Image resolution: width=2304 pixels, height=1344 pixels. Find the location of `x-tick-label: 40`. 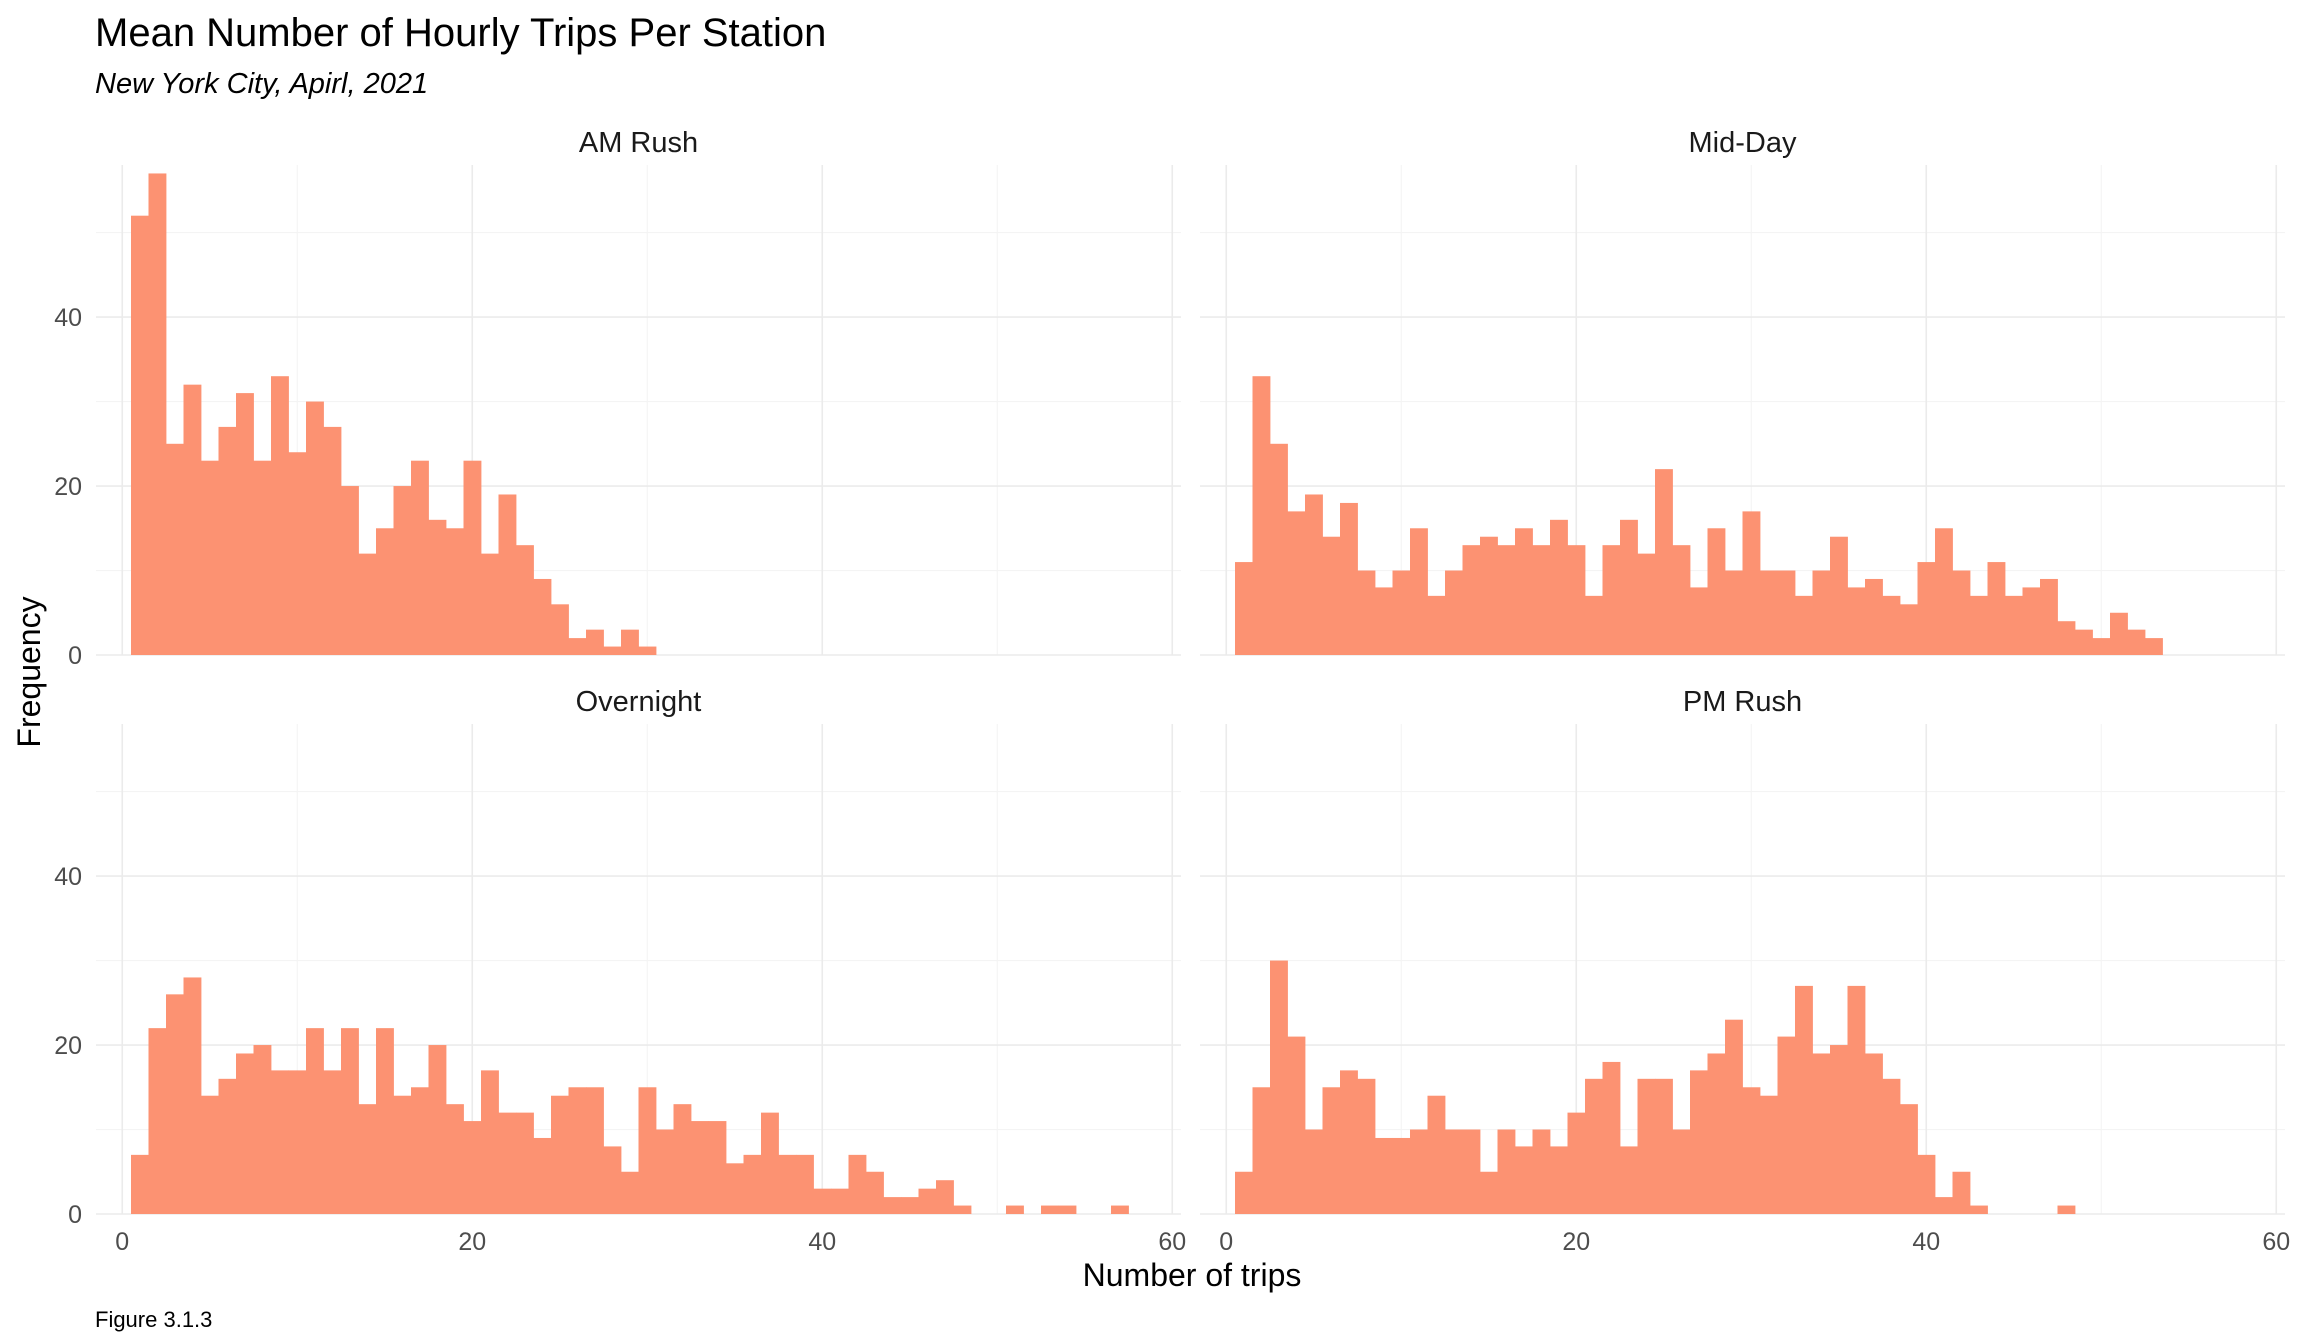

x-tick-label: 40 is located at coordinates (1926, 1242).